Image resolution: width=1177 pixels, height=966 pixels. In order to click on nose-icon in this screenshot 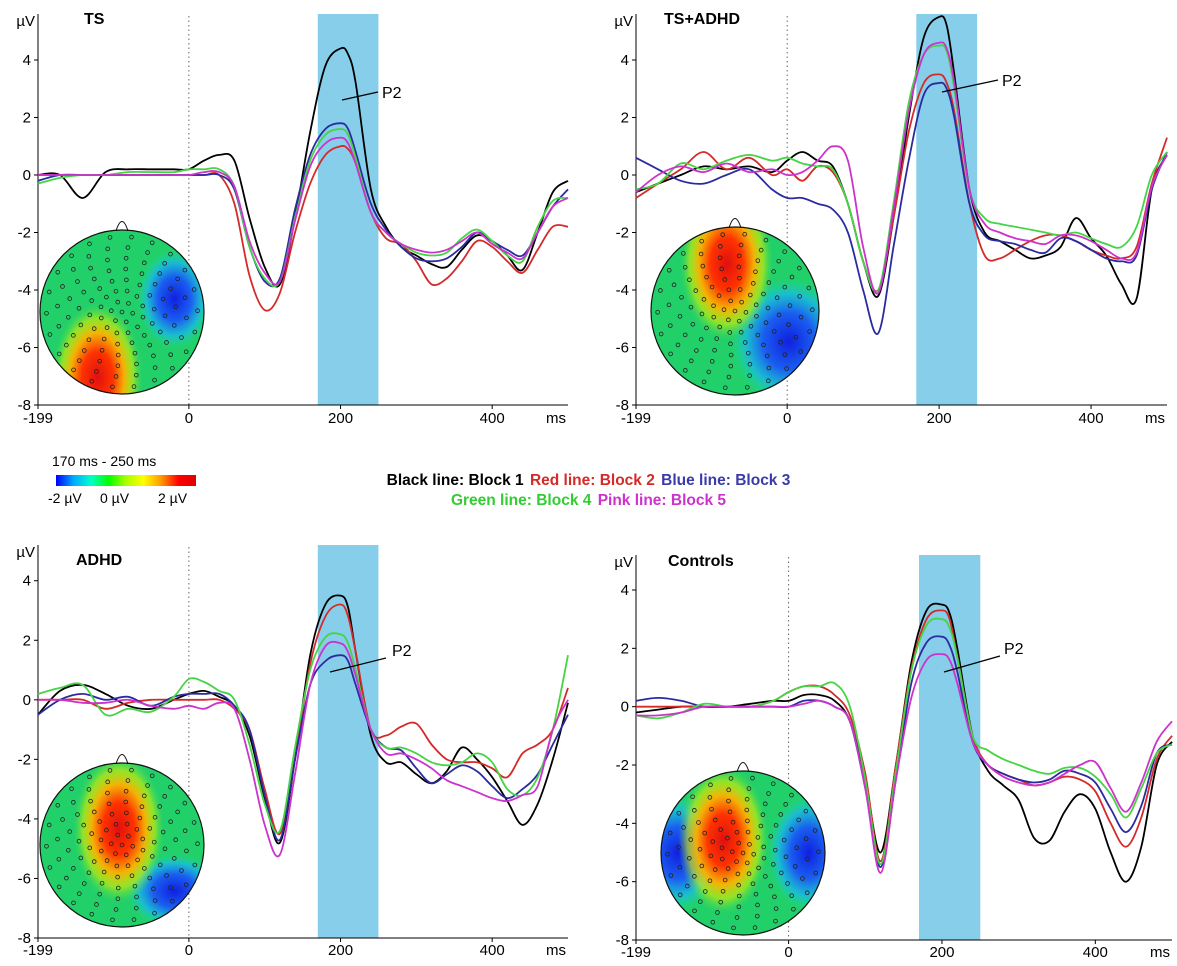, I will do `click(735, 223)`.